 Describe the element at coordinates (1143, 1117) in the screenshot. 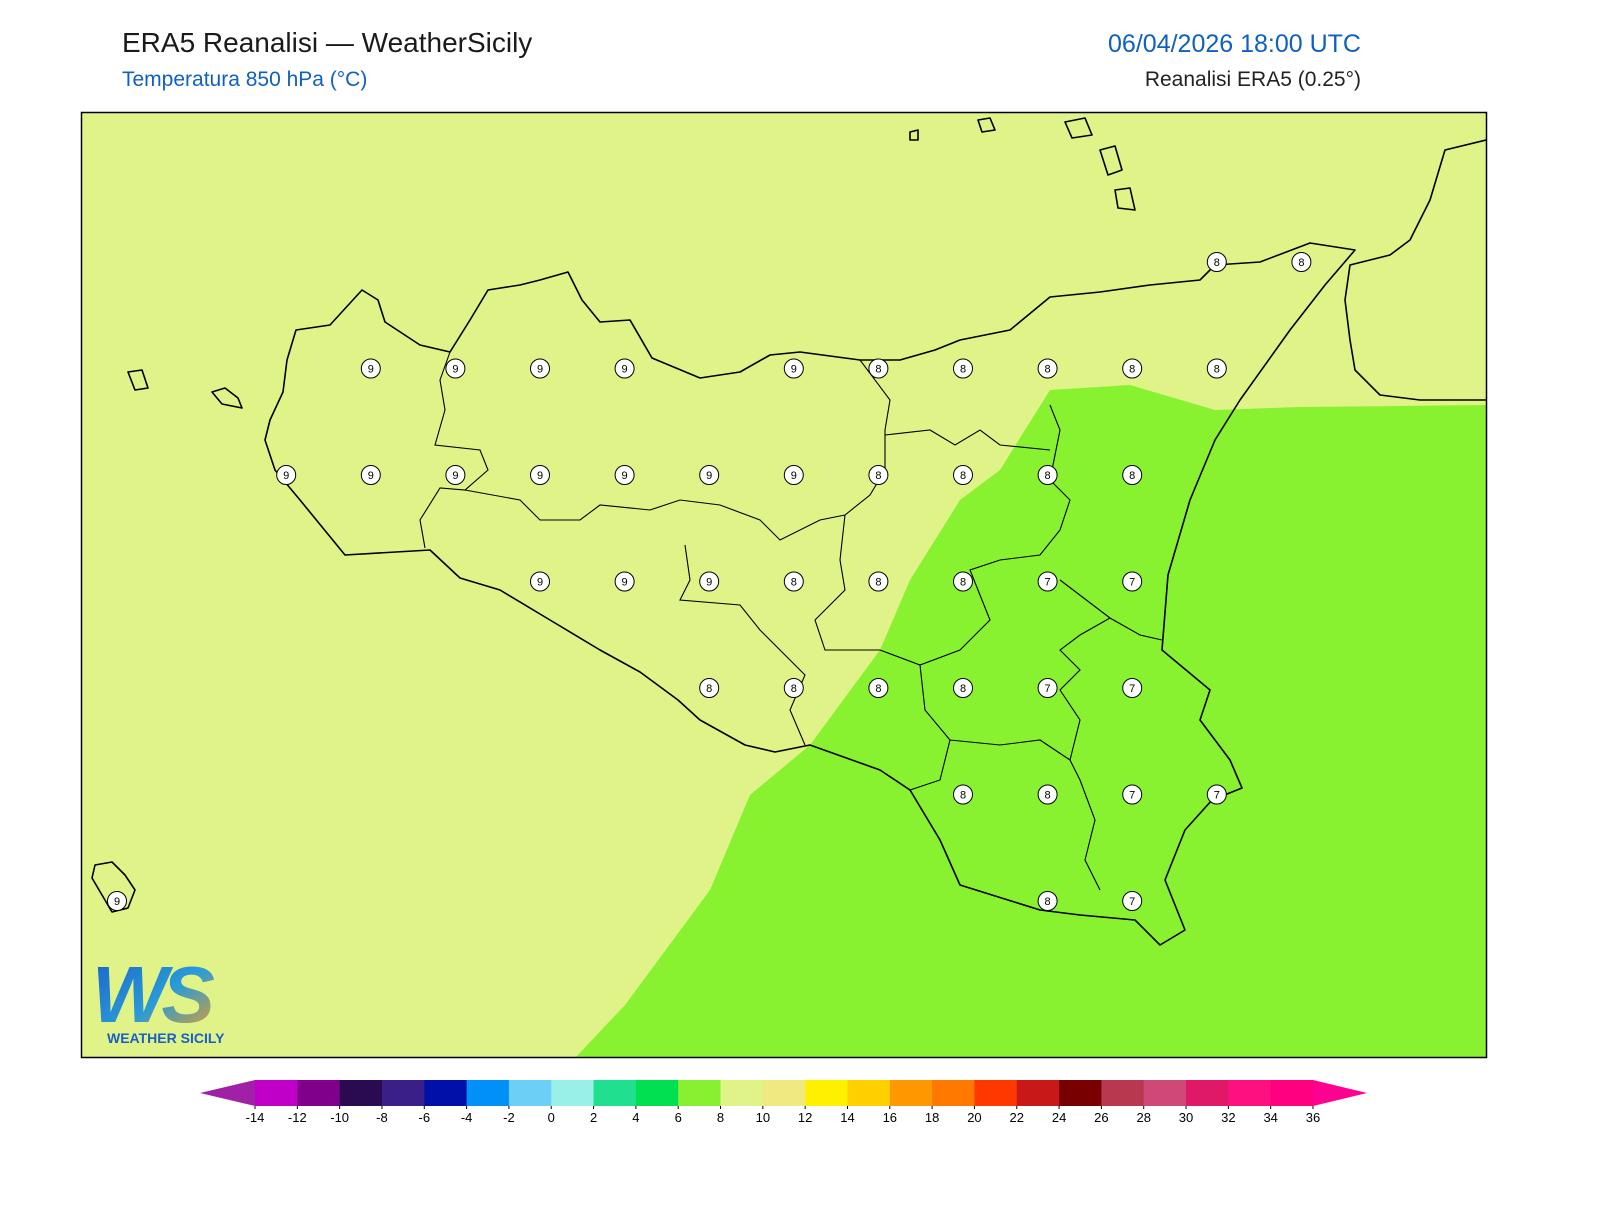

I see `colorbar-tick-label: 28` at that location.